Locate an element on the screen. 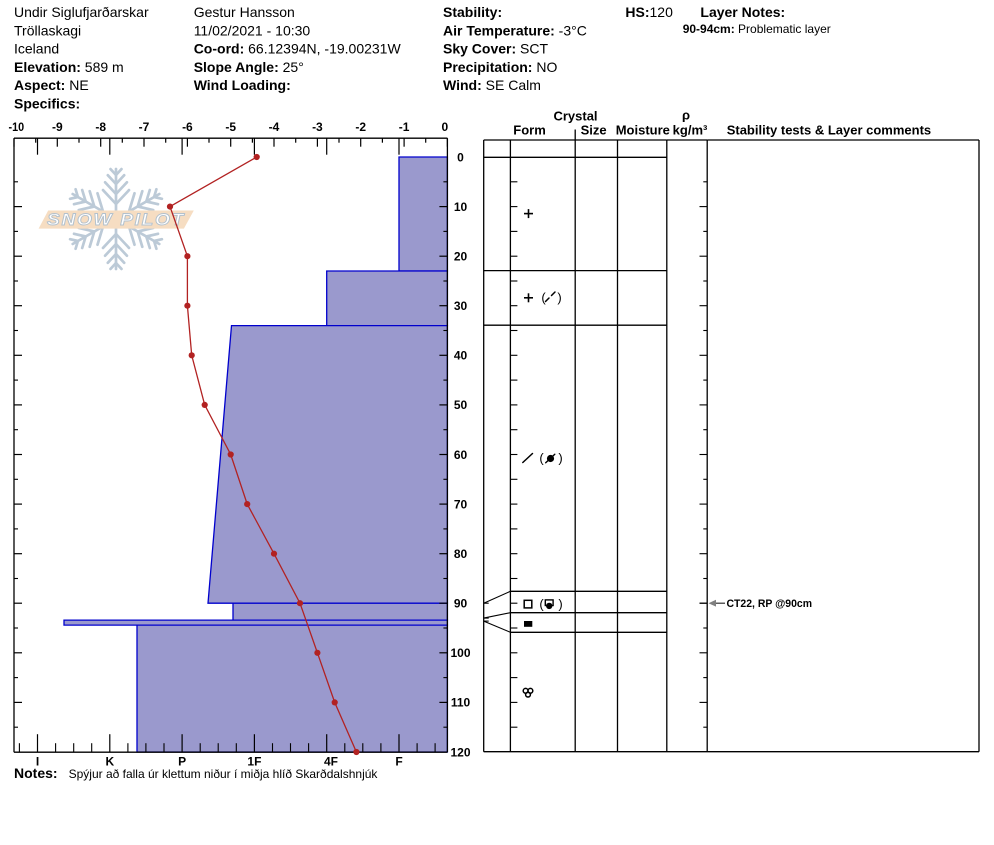 This screenshot has width=994, height=845. svg-text: Undir Siglufjarðarskar is located at coordinates (81, 12).